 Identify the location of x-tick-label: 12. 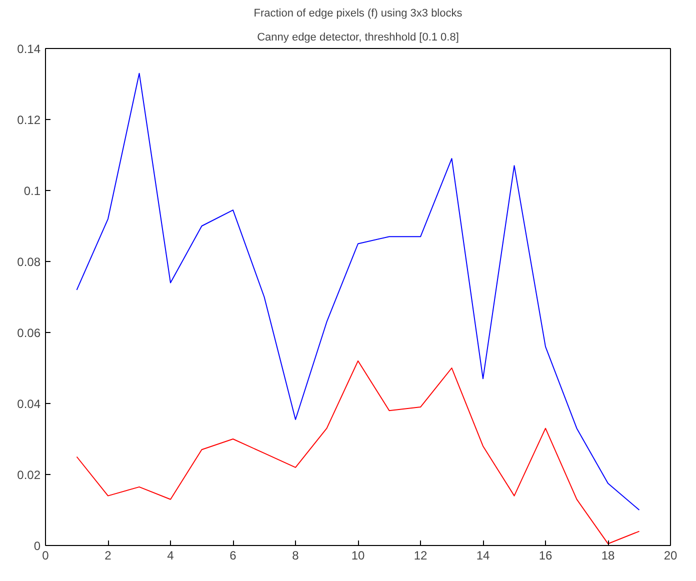
(421, 555).